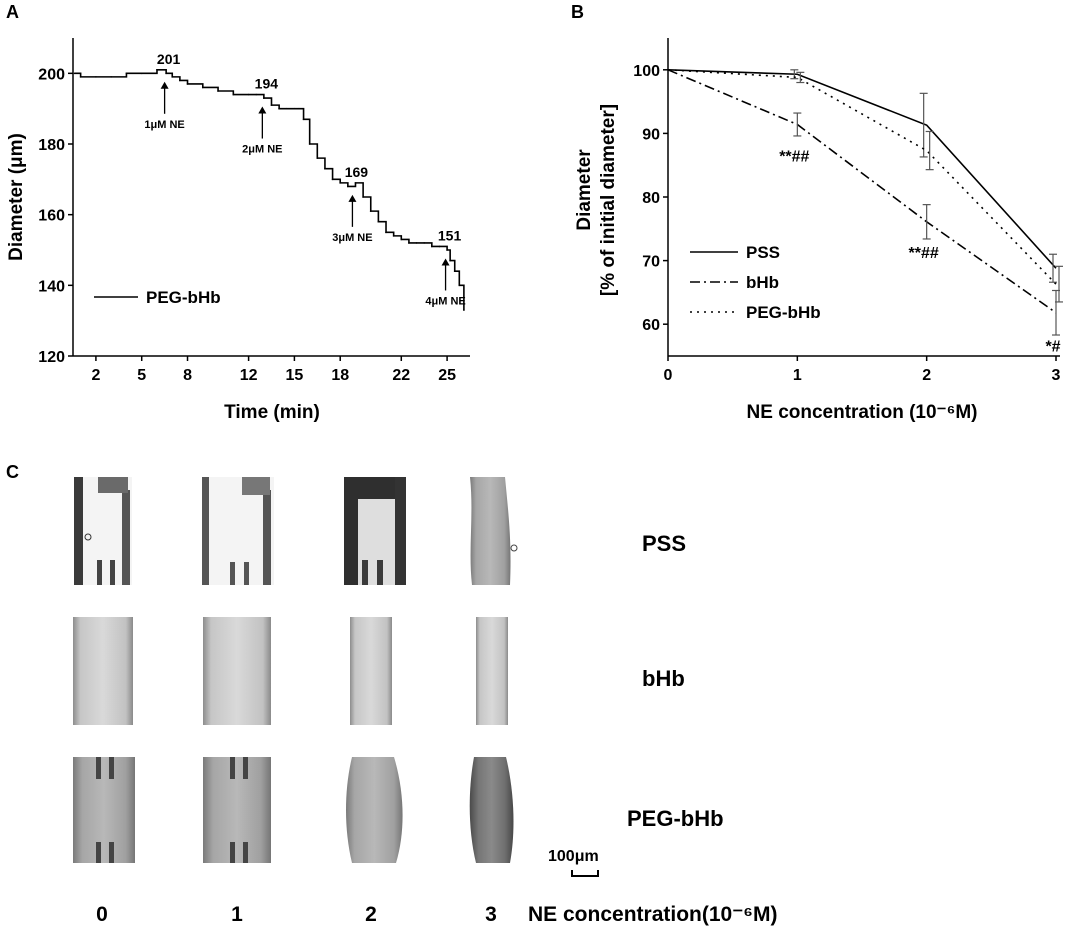 The width and height of the screenshot is (1065, 928). I want to click on panel-a-axes, so click(271, 197).